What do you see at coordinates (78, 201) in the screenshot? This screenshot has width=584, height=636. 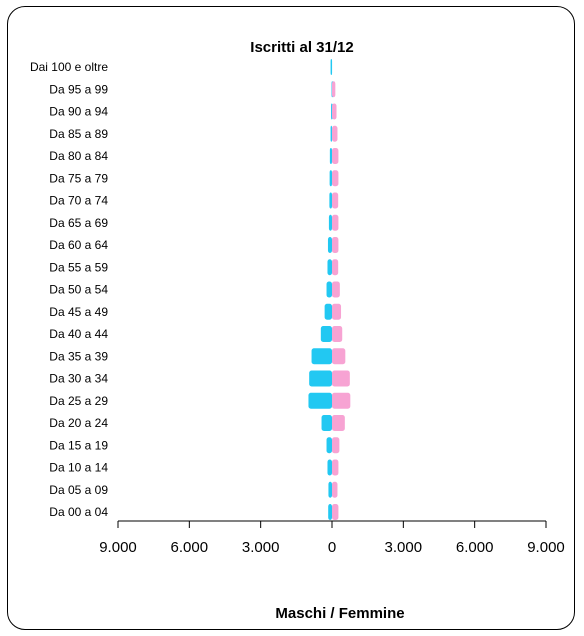 I see `category-label: Da 70 a 74` at bounding box center [78, 201].